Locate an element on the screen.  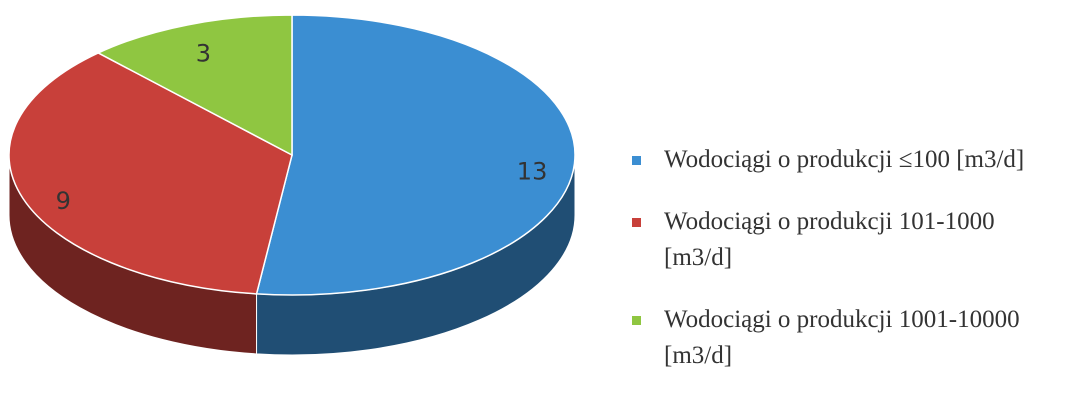
data-label: 3 is located at coordinates (203, 53).